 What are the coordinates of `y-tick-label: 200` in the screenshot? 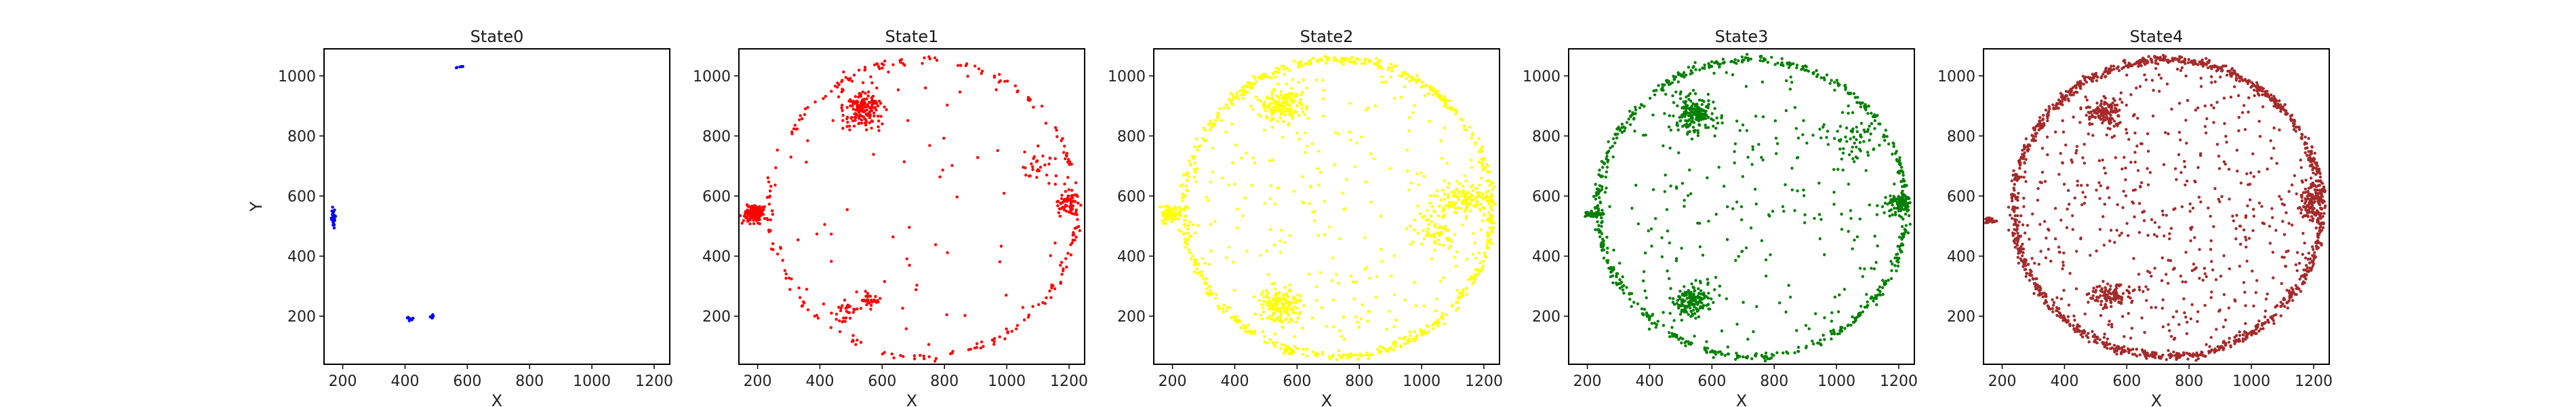 It's located at (301, 317).